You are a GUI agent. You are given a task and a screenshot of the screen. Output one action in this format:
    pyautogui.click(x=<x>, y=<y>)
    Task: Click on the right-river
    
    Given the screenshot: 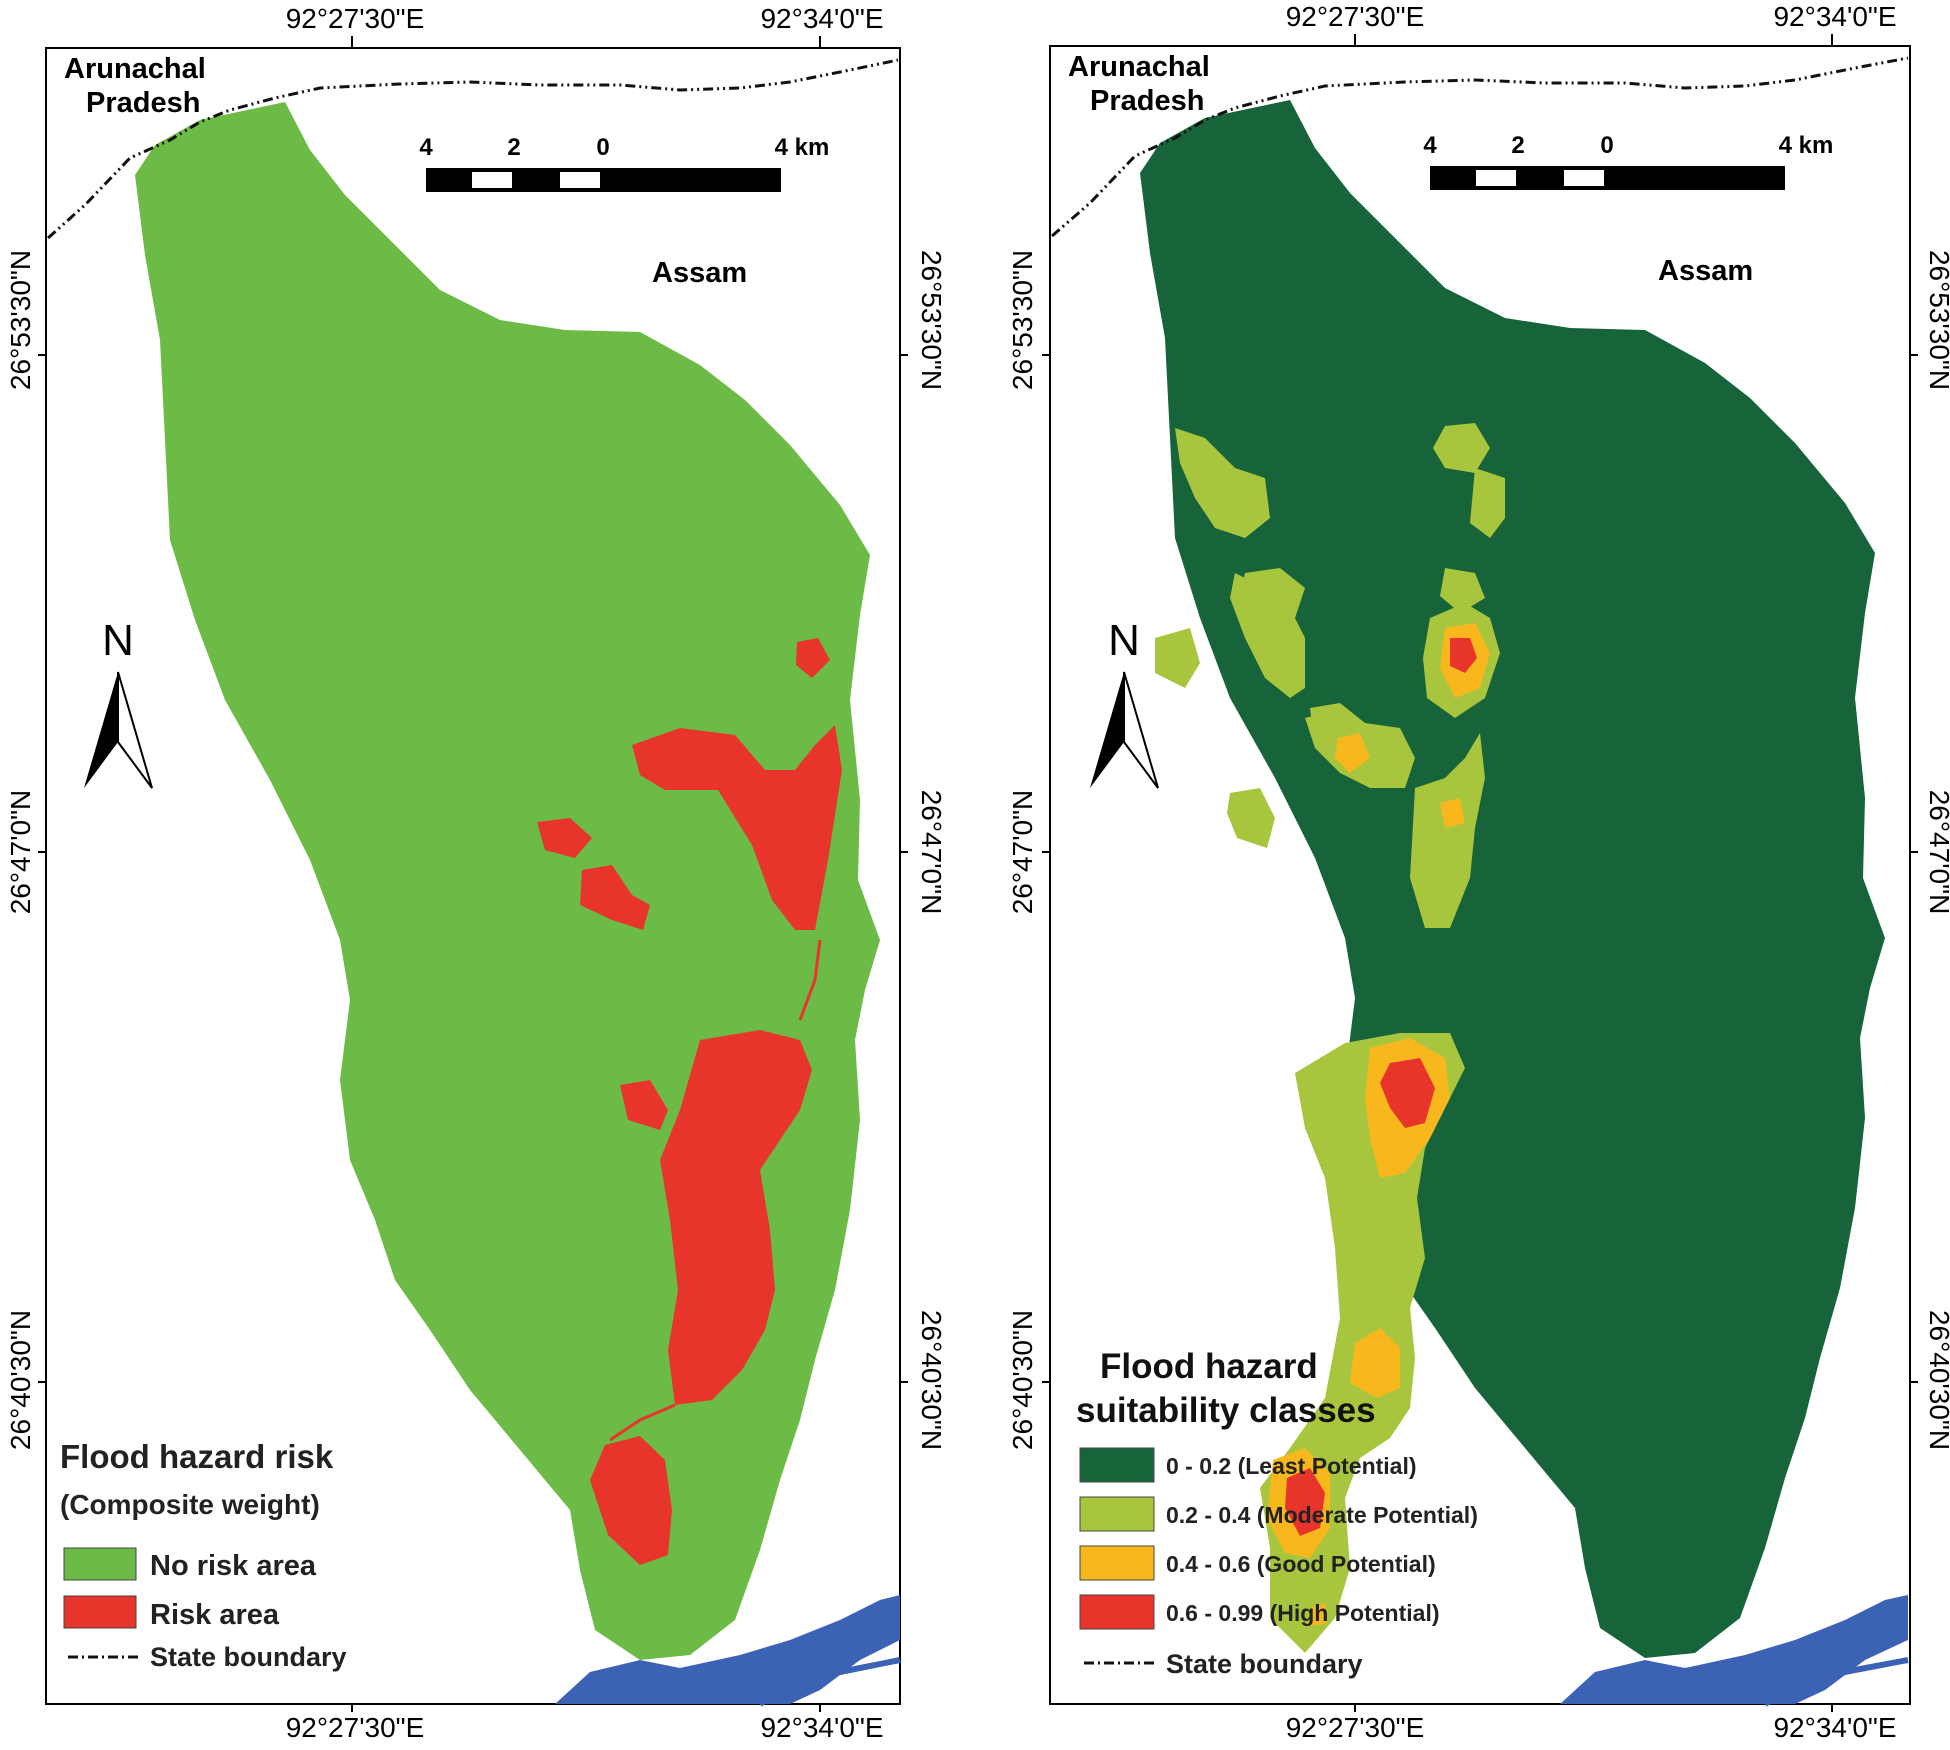 What is the action you would take?
    pyautogui.click(x=1734, y=1651)
    